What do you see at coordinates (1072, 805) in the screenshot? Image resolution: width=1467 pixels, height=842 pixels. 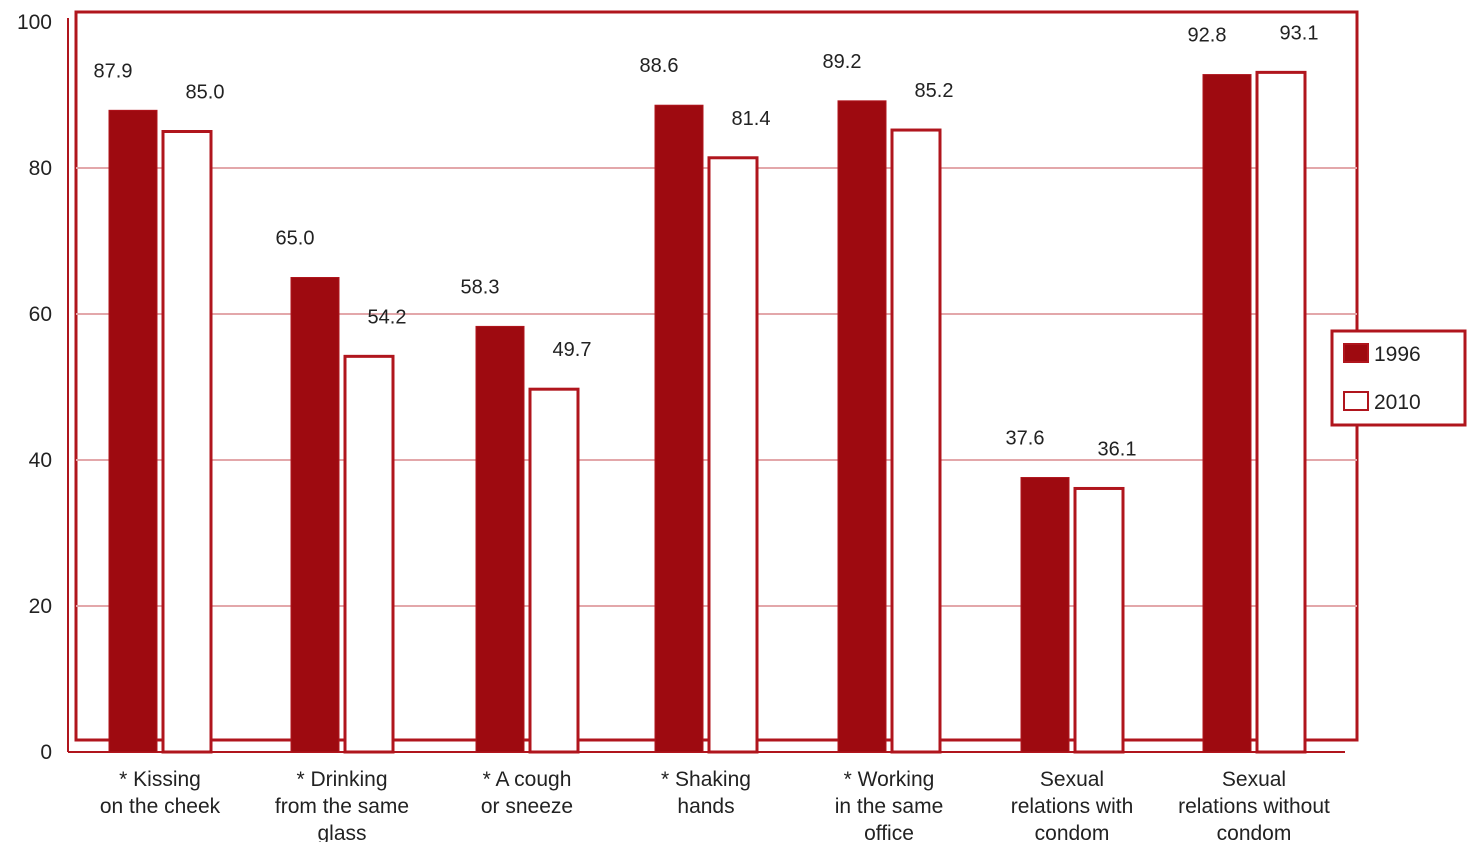 I see `category-label-5: Sexual relations with condom` at bounding box center [1072, 805].